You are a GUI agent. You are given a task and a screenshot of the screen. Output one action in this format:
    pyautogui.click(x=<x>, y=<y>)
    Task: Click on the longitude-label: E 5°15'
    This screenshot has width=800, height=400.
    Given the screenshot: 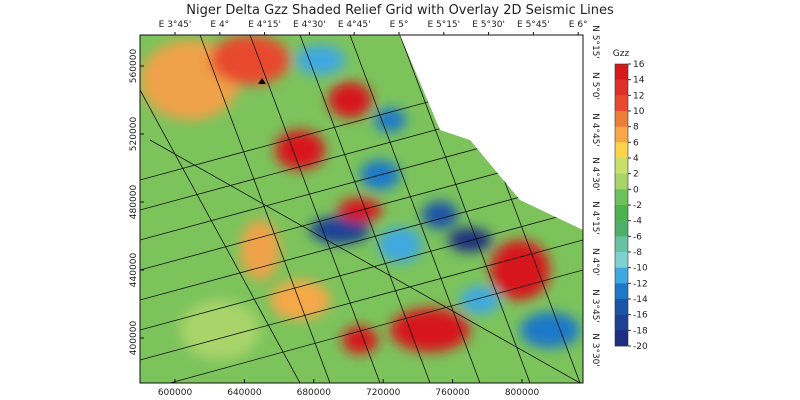 What is the action you would take?
    pyautogui.click(x=443, y=25)
    